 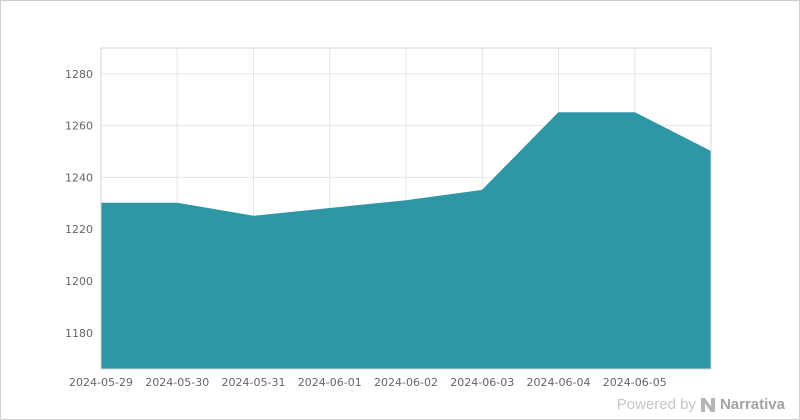 I want to click on narrativa-logo-shape, so click(x=707, y=404).